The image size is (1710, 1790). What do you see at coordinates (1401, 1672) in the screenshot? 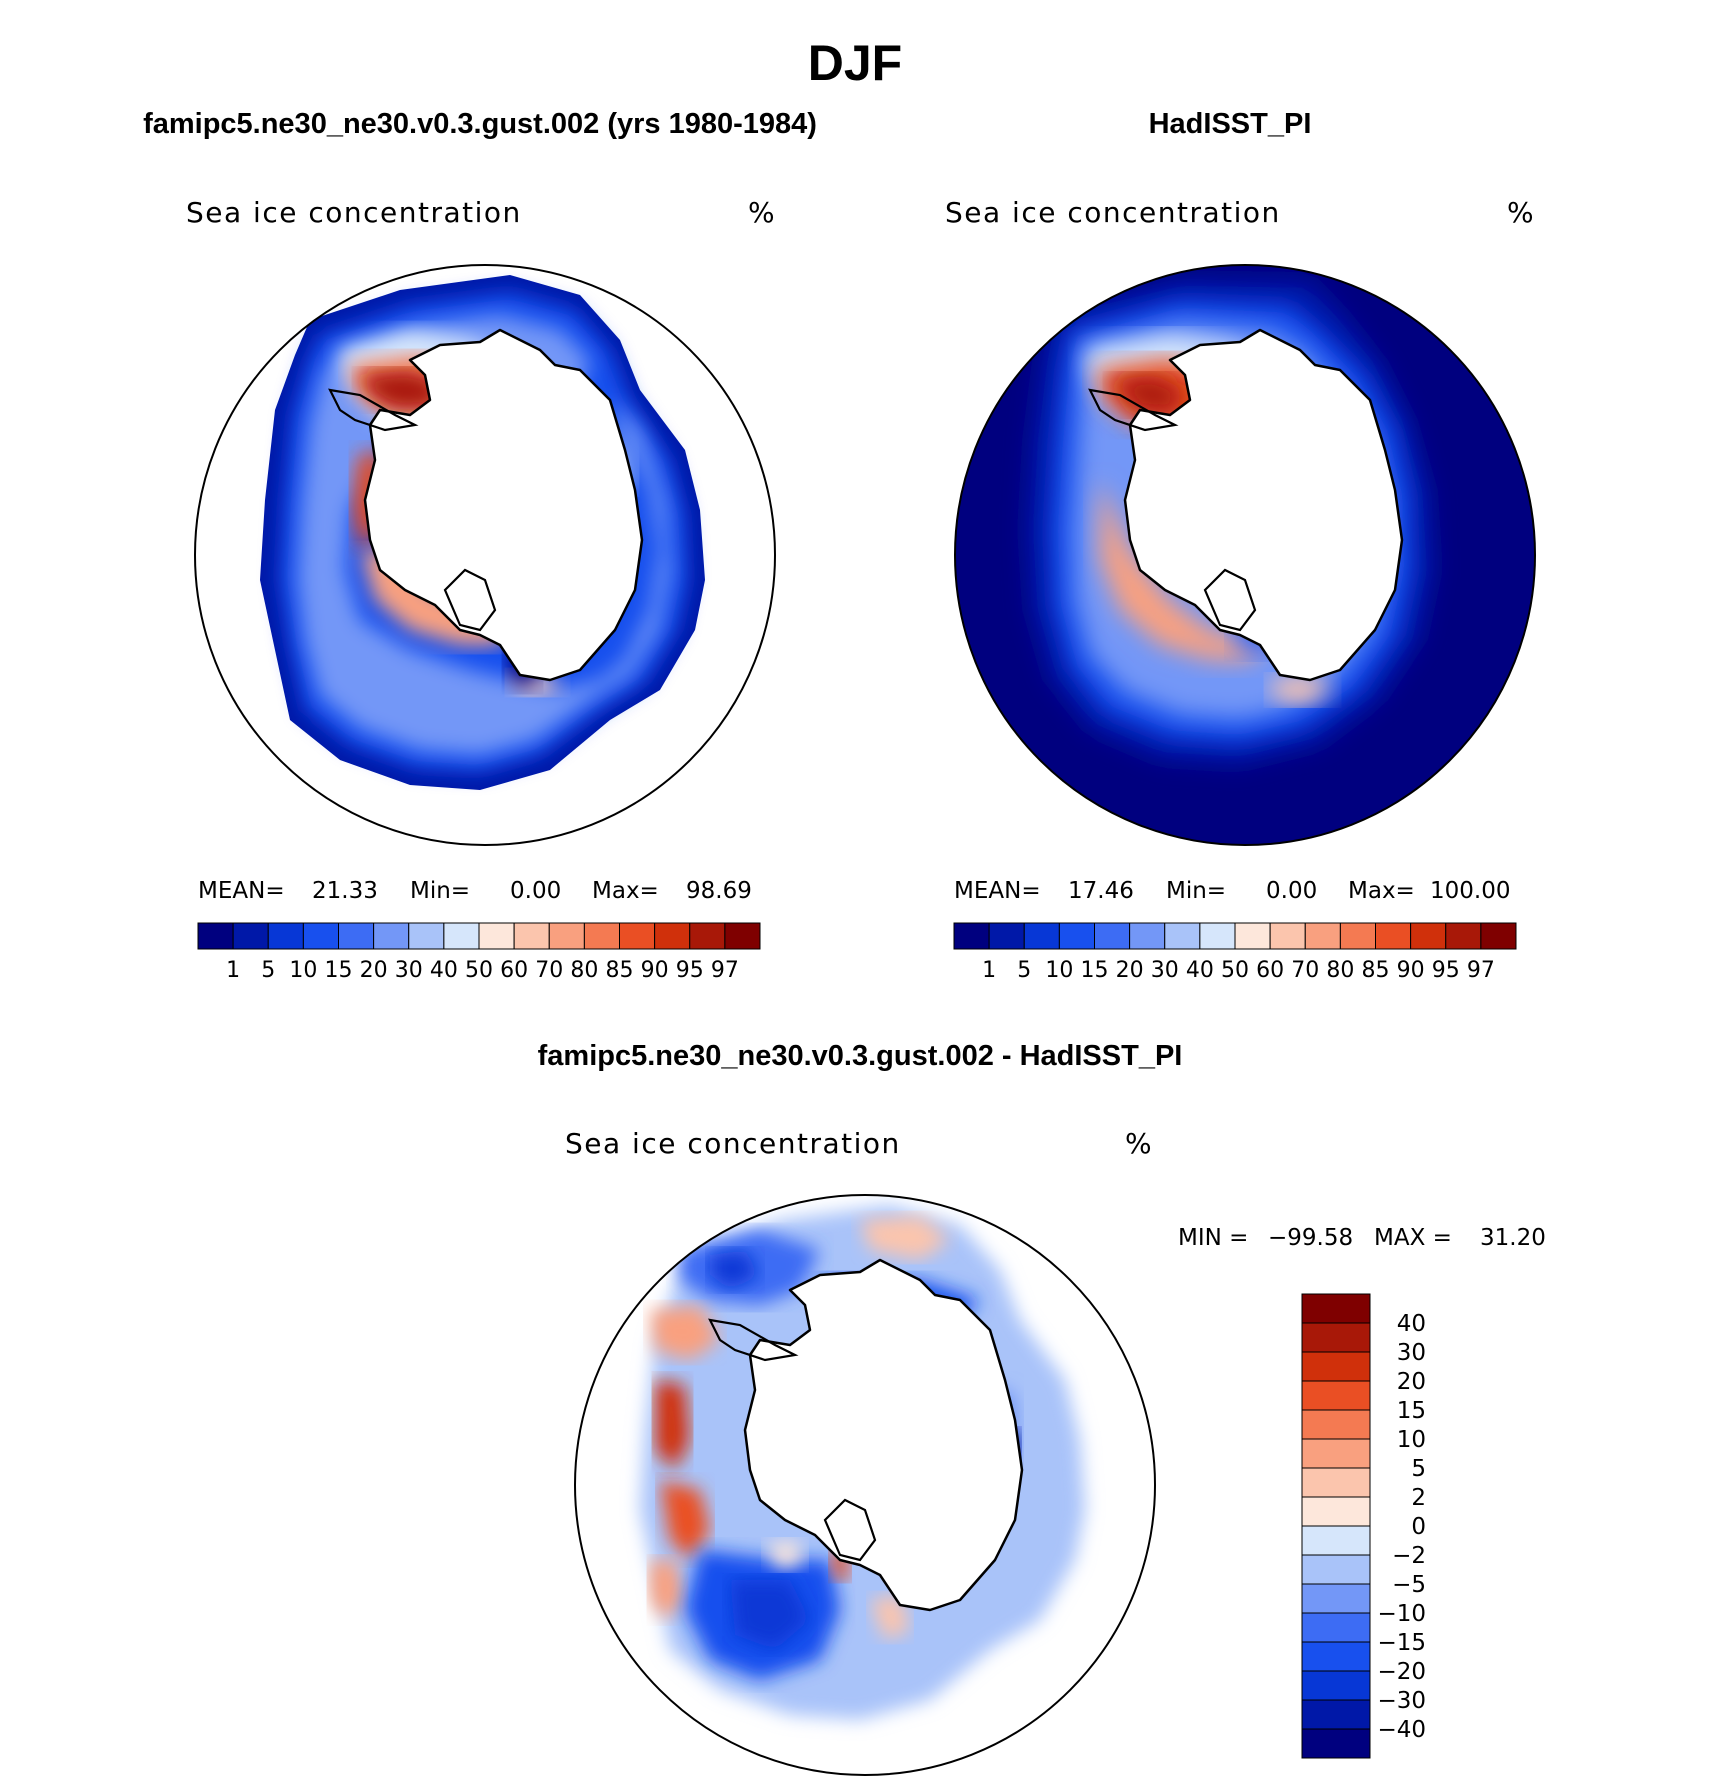
I see `diff-colorbar-tick-label: −20` at bounding box center [1401, 1672].